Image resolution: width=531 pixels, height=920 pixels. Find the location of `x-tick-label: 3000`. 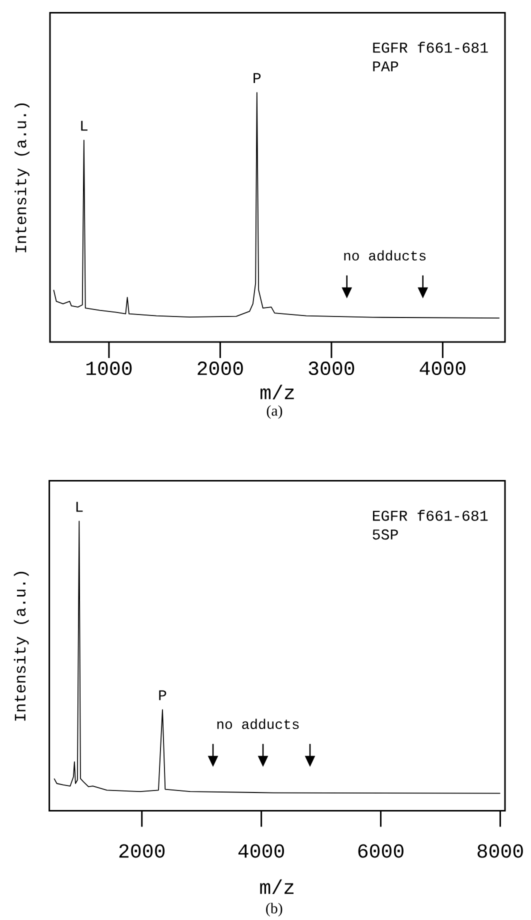

x-tick-label: 3000 is located at coordinates (331, 369).